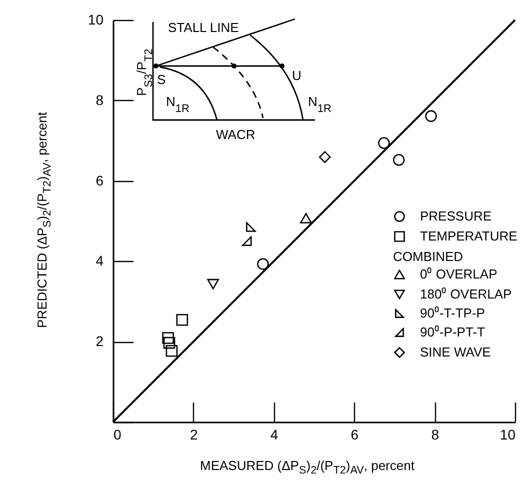 The width and height of the screenshot is (526, 504). What do you see at coordinates (204, 27) in the screenshot?
I see `annotation: STALL LINE` at bounding box center [204, 27].